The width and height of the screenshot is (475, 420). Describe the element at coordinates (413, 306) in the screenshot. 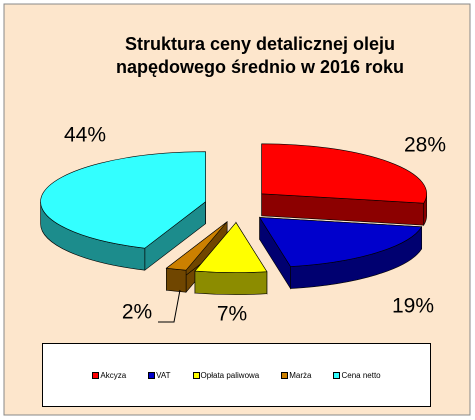

I see `data-label: 19%` at that location.